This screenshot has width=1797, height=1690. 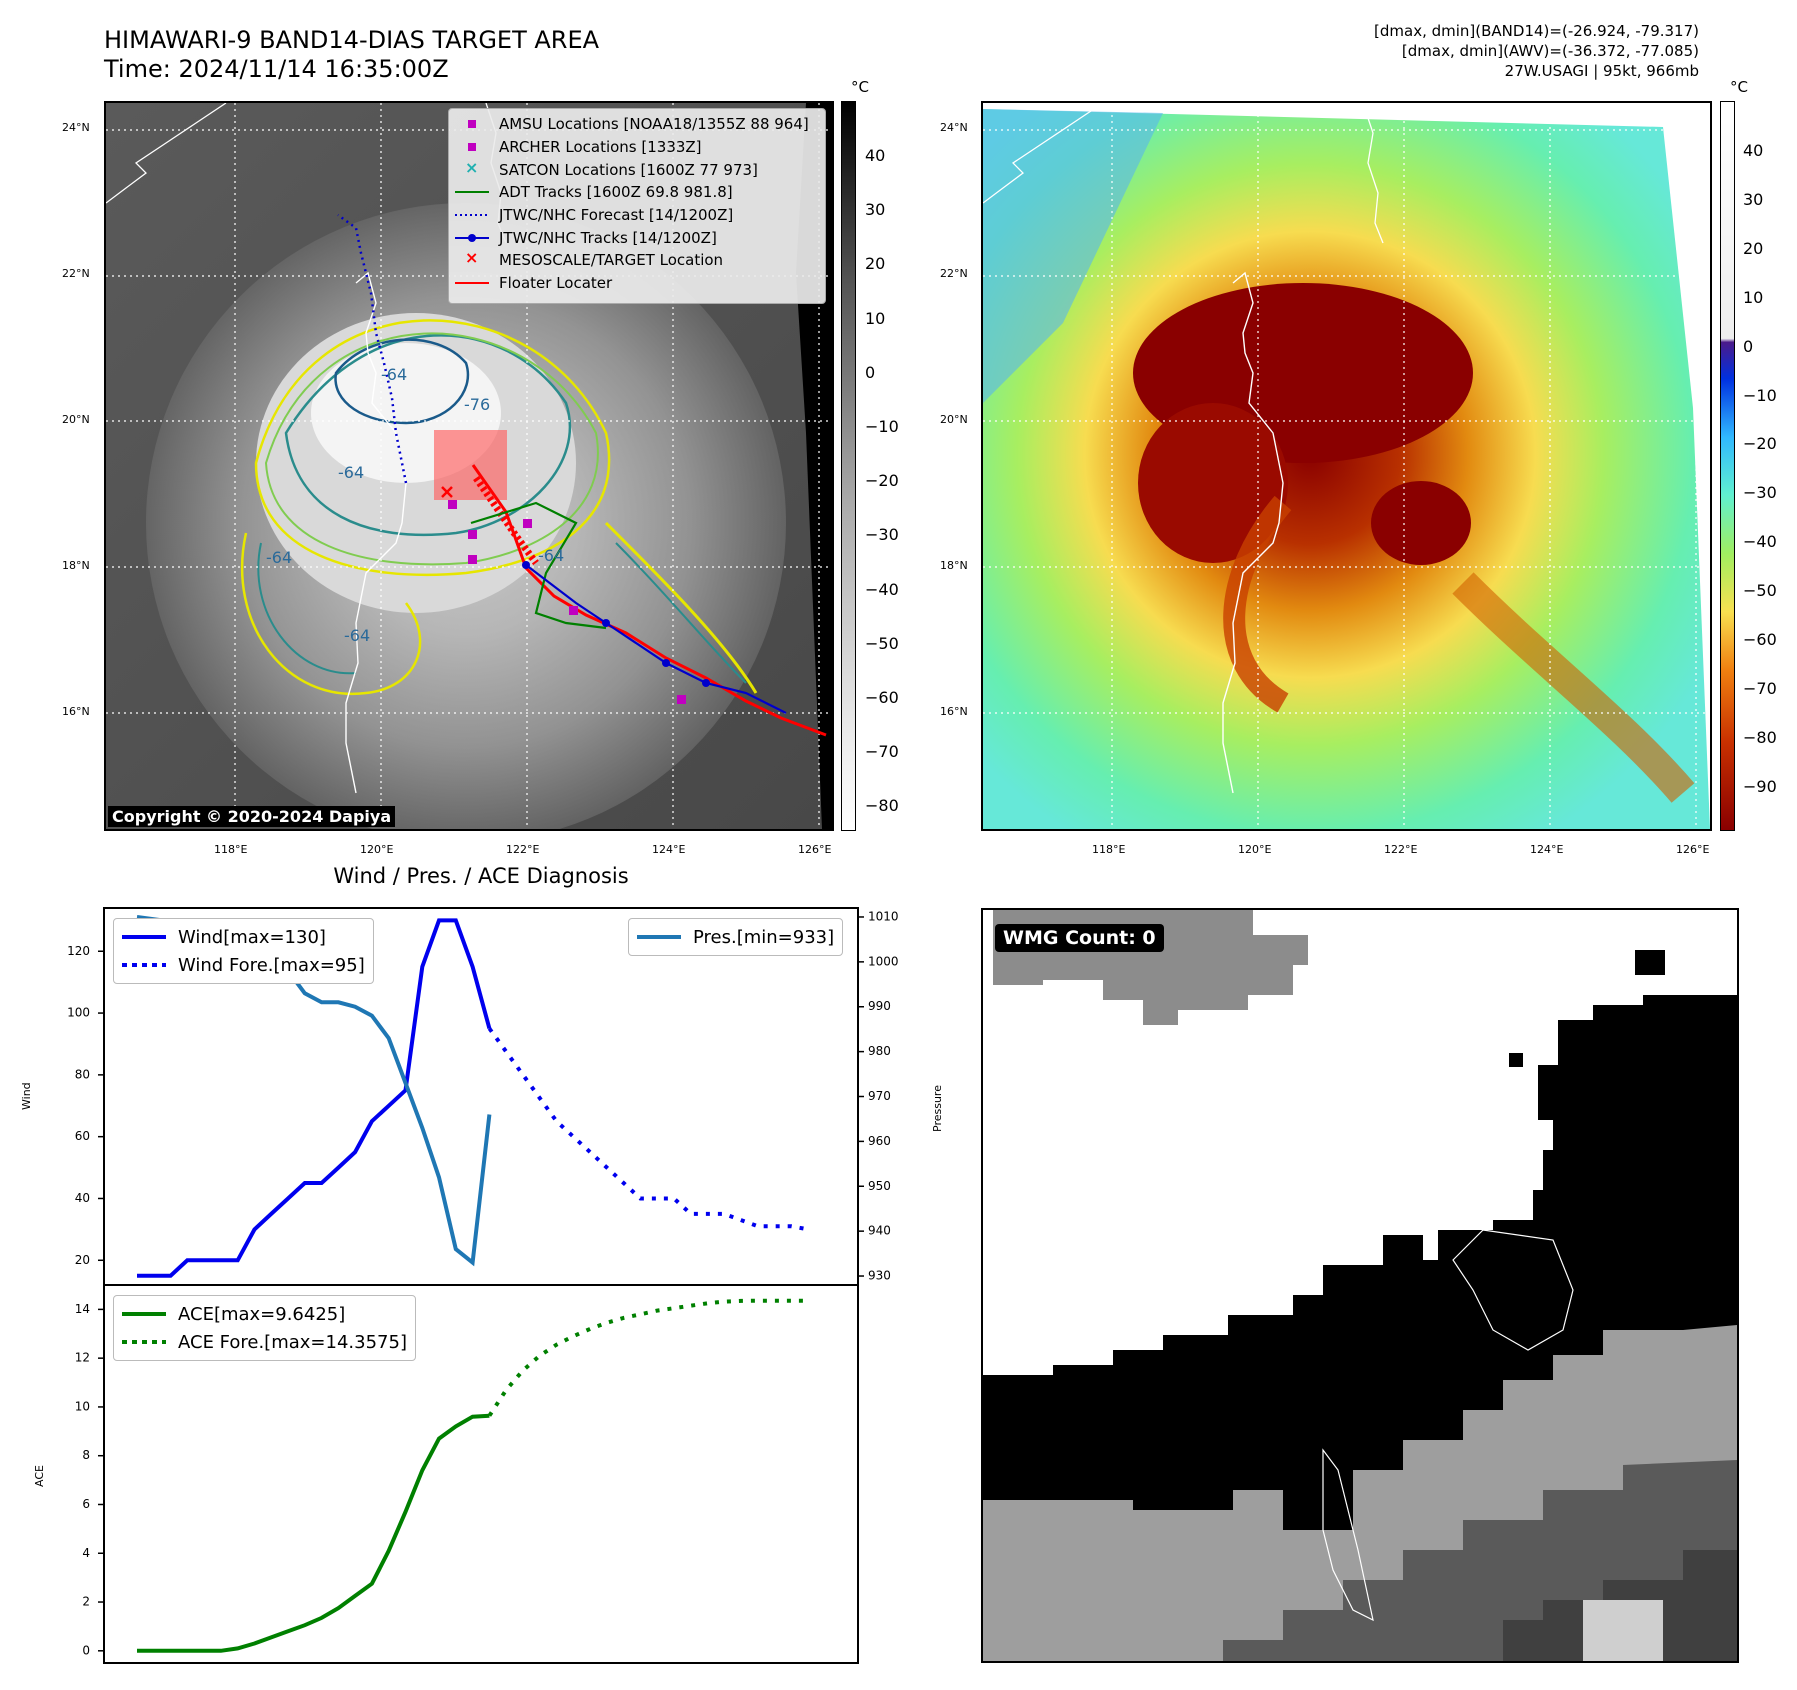 I want to click on tick-label: 8, so click(x=86, y=1455).